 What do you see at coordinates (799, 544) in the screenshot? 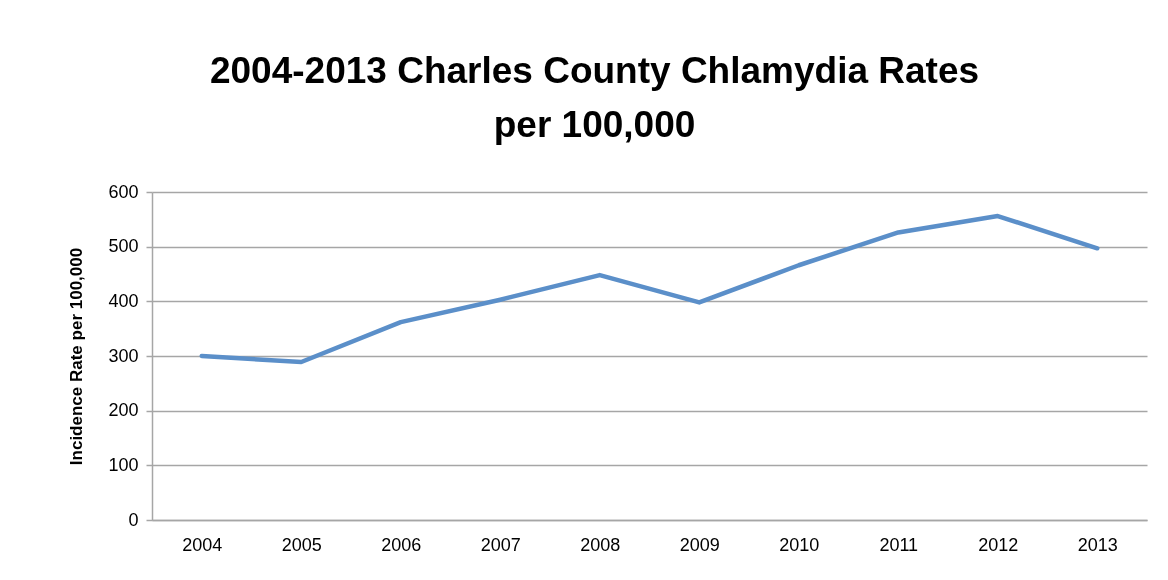
I see `x-tick-label: 2010` at bounding box center [799, 544].